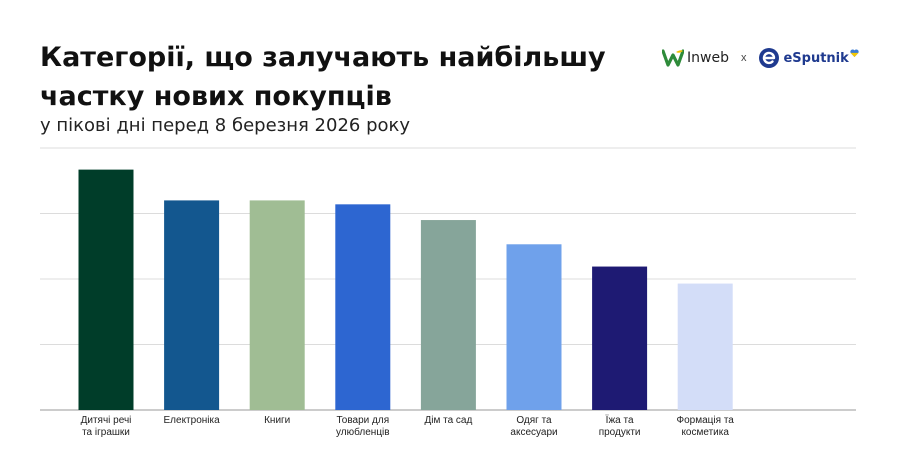 This screenshot has width=900, height=464. Describe the element at coordinates (708, 58) in the screenshot. I see `inweb-logo-text: Inweb` at that location.